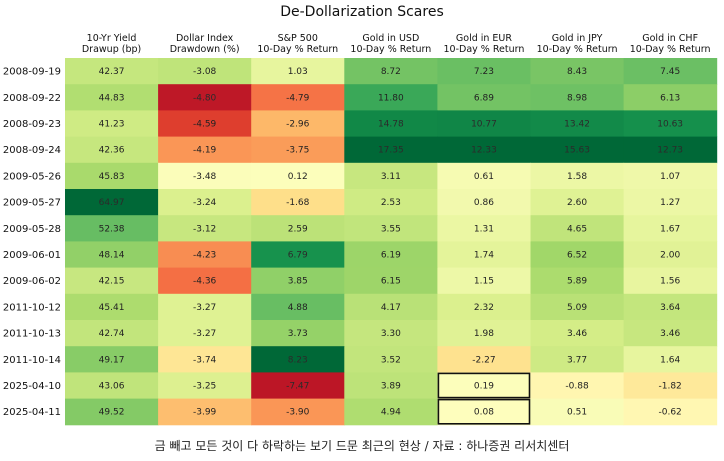 This screenshot has height=461, width=724. I want to click on cell-value: 1.27, so click(670, 203).